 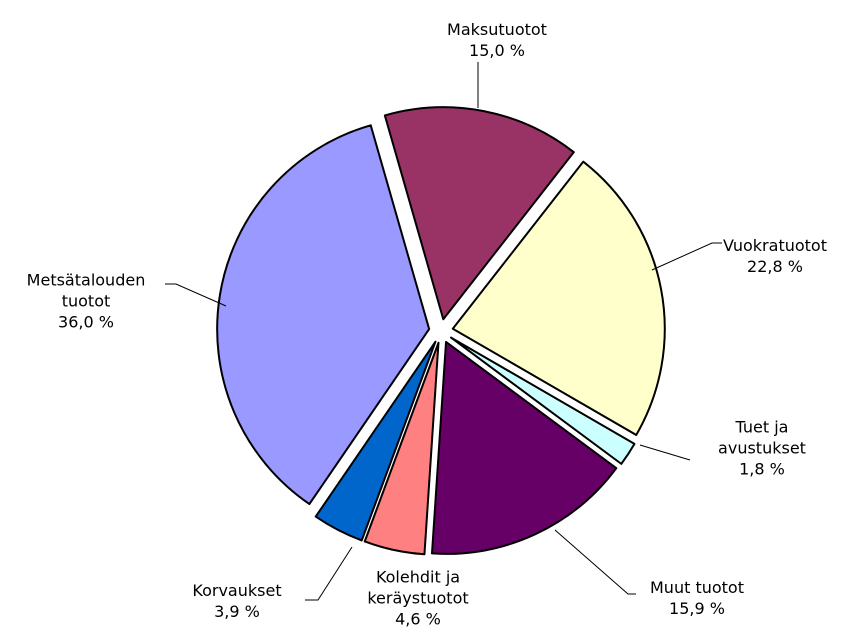 I want to click on slice-label: Muut tuotot 15,9 %, so click(x=697, y=598).